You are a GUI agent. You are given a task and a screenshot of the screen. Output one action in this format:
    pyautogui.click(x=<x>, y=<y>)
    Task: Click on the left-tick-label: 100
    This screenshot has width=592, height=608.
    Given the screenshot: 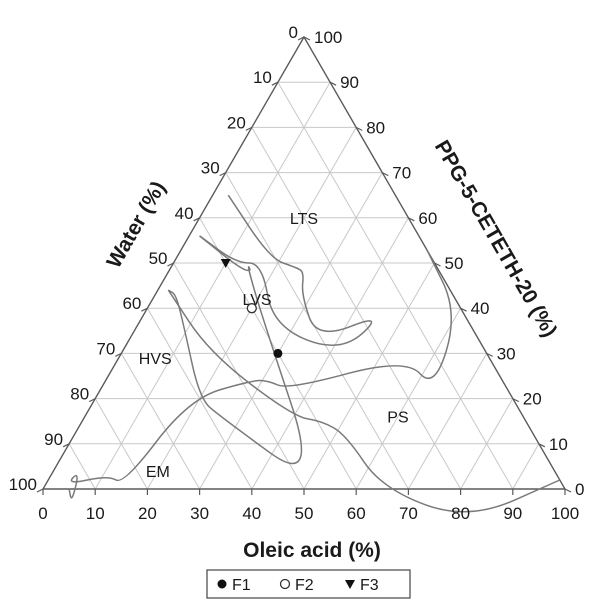 What is the action you would take?
    pyautogui.click(x=23, y=484)
    